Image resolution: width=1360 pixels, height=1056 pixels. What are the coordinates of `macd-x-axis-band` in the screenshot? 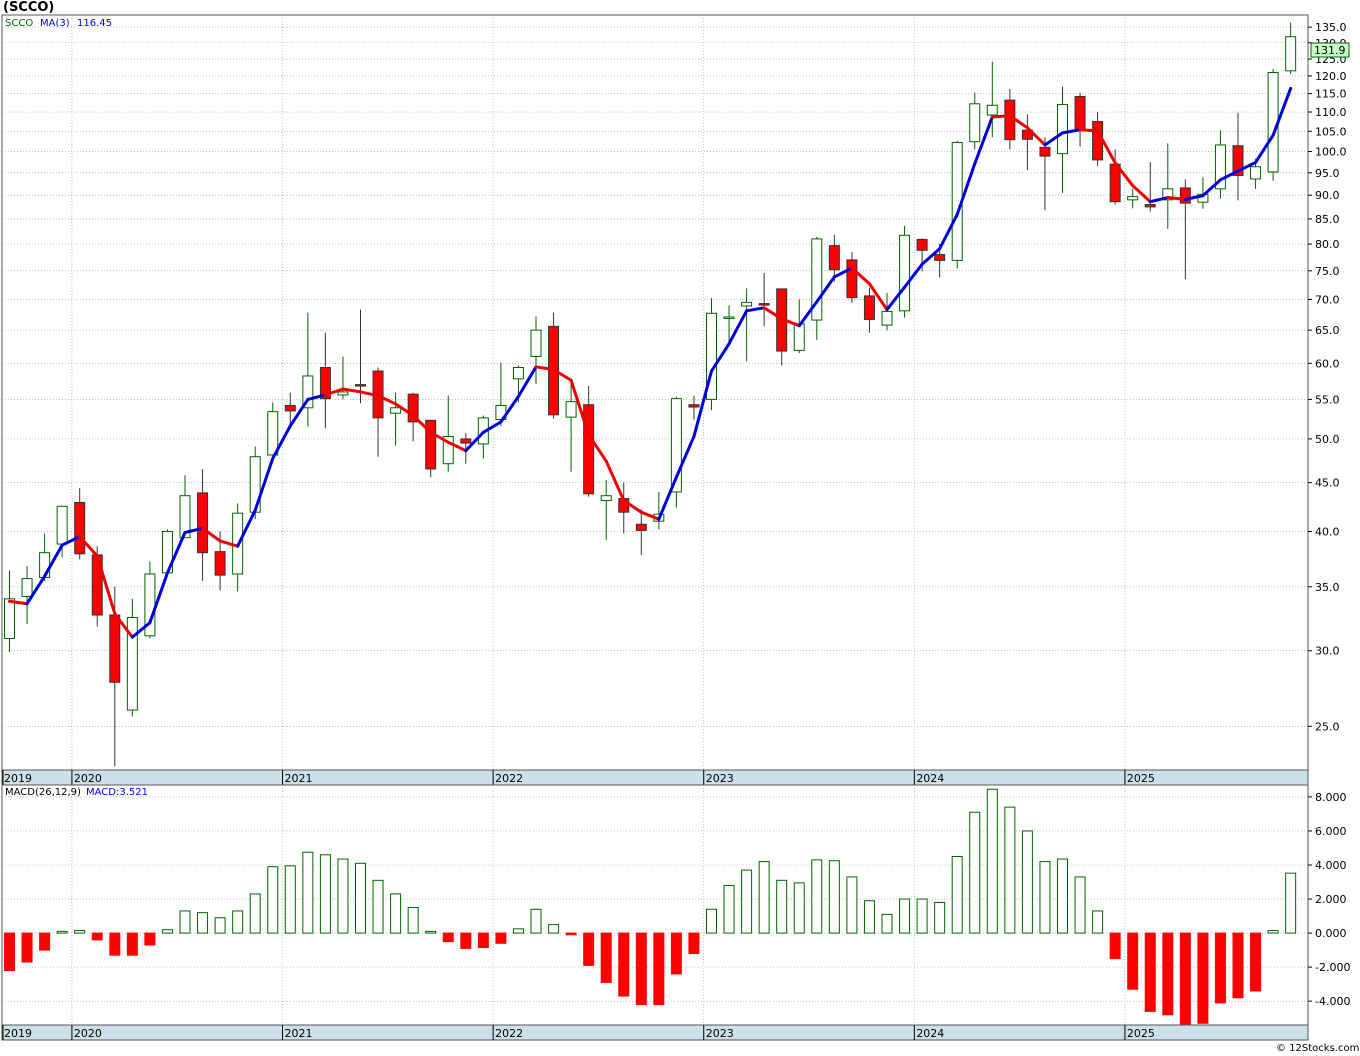 It's located at (655, 1032).